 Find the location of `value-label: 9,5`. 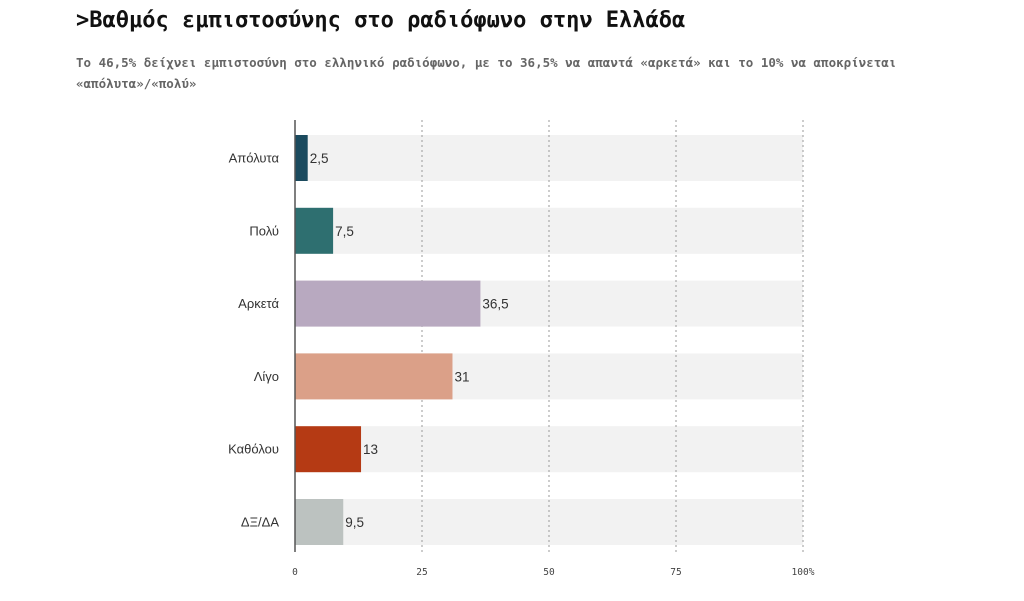

value-label: 9,5 is located at coordinates (354, 522).